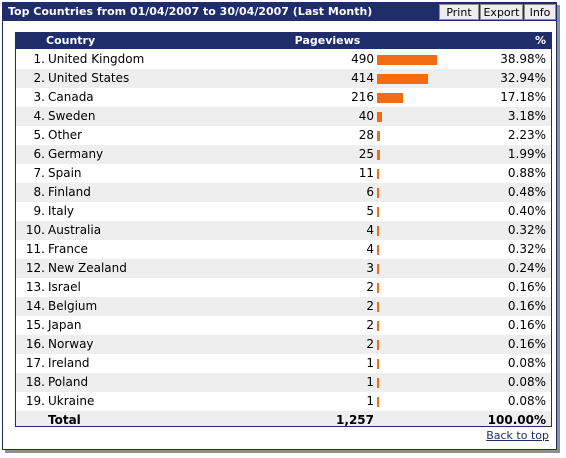  I want to click on row-percent: 0.48%, so click(526, 192).